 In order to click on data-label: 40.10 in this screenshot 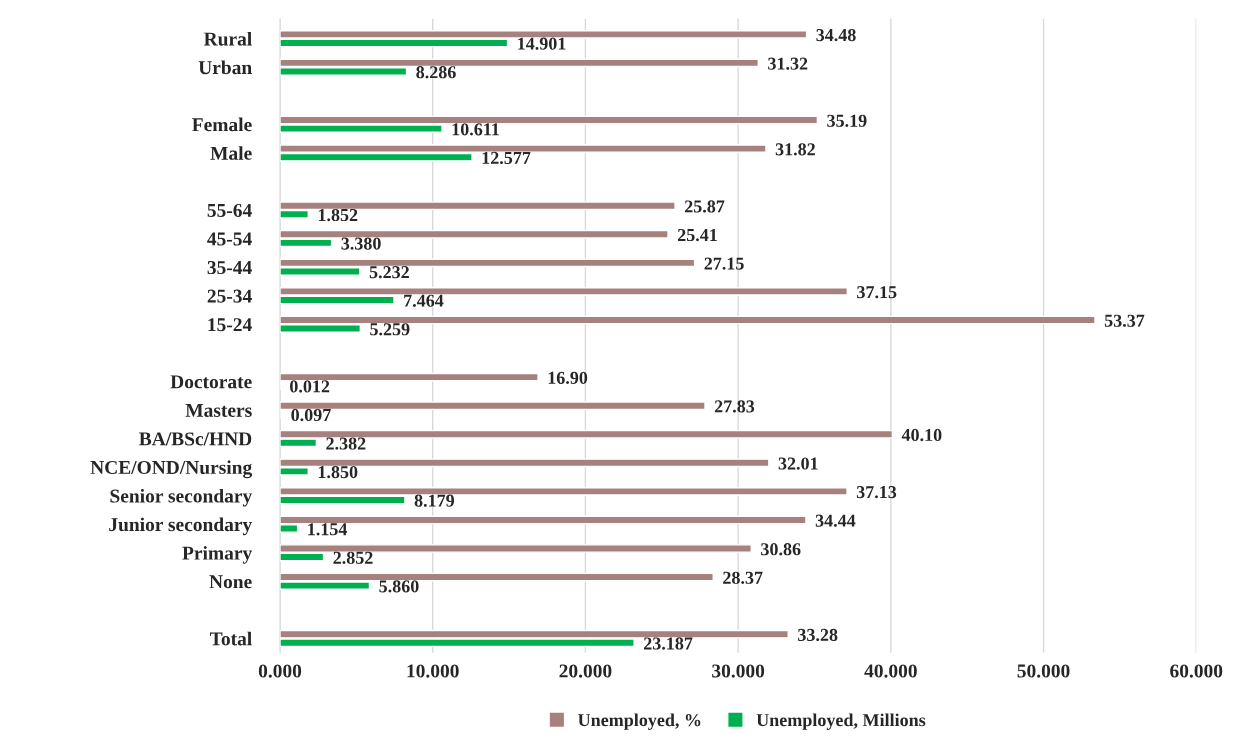, I will do `click(921, 435)`.